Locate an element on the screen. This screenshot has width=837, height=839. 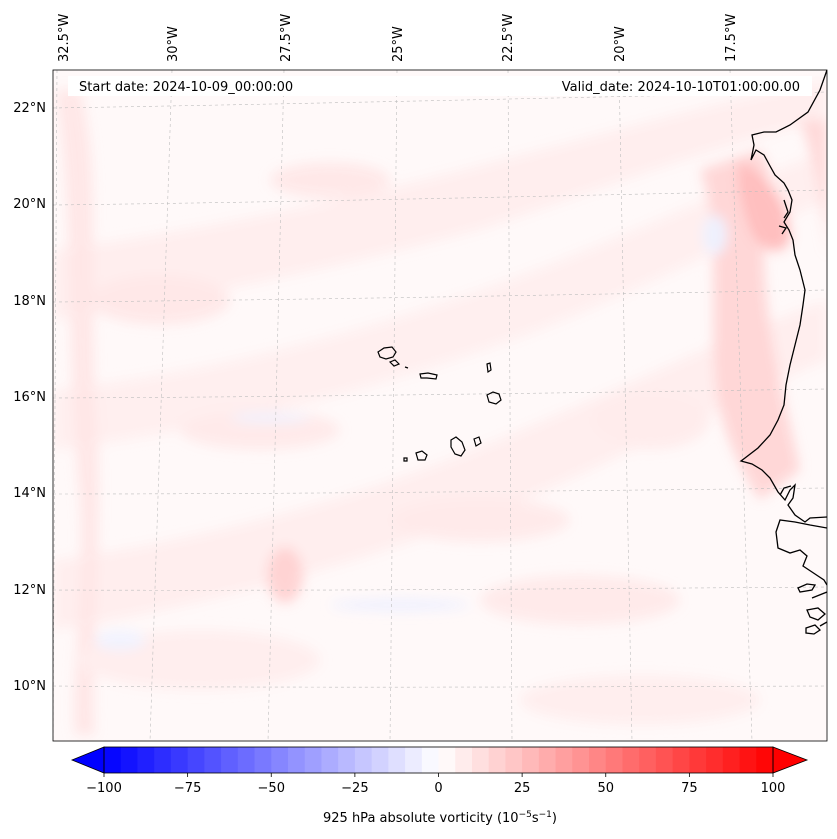
colorbar-tick-label: 0 is located at coordinates (438, 788).